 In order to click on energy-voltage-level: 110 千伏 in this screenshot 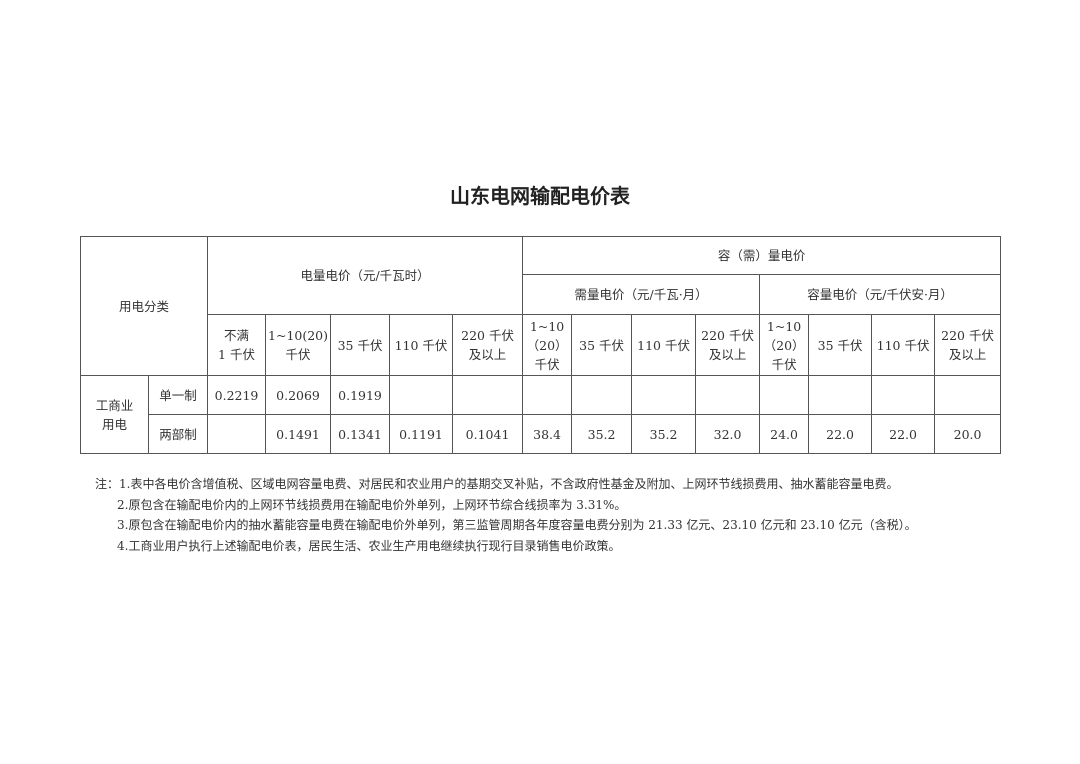, I will do `click(421, 345)`.